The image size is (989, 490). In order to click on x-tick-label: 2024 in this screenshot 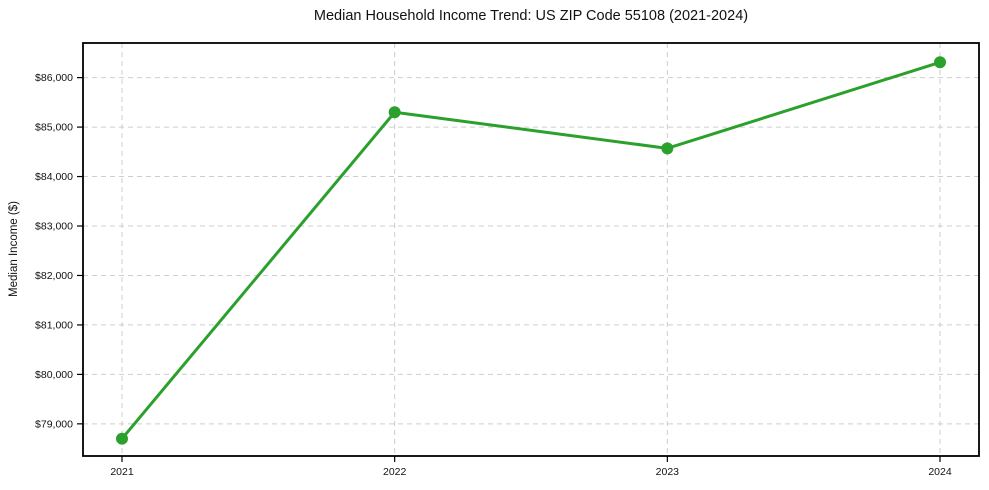, I will do `click(940, 472)`.